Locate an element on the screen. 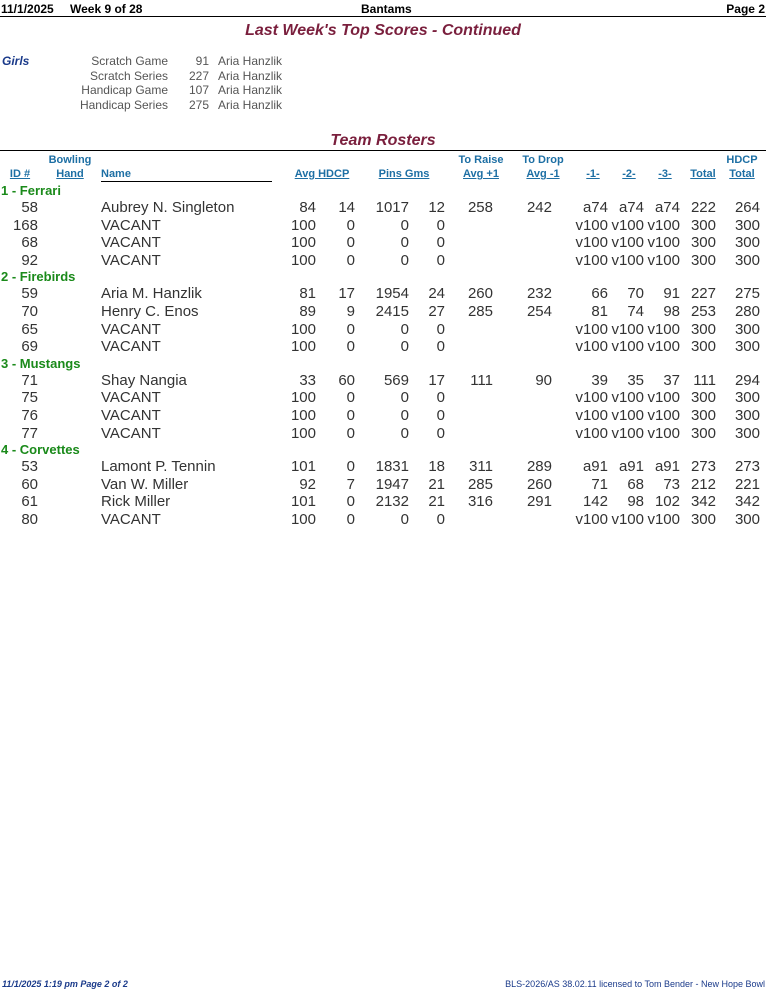  cell-id: 53 is located at coordinates (29, 467).